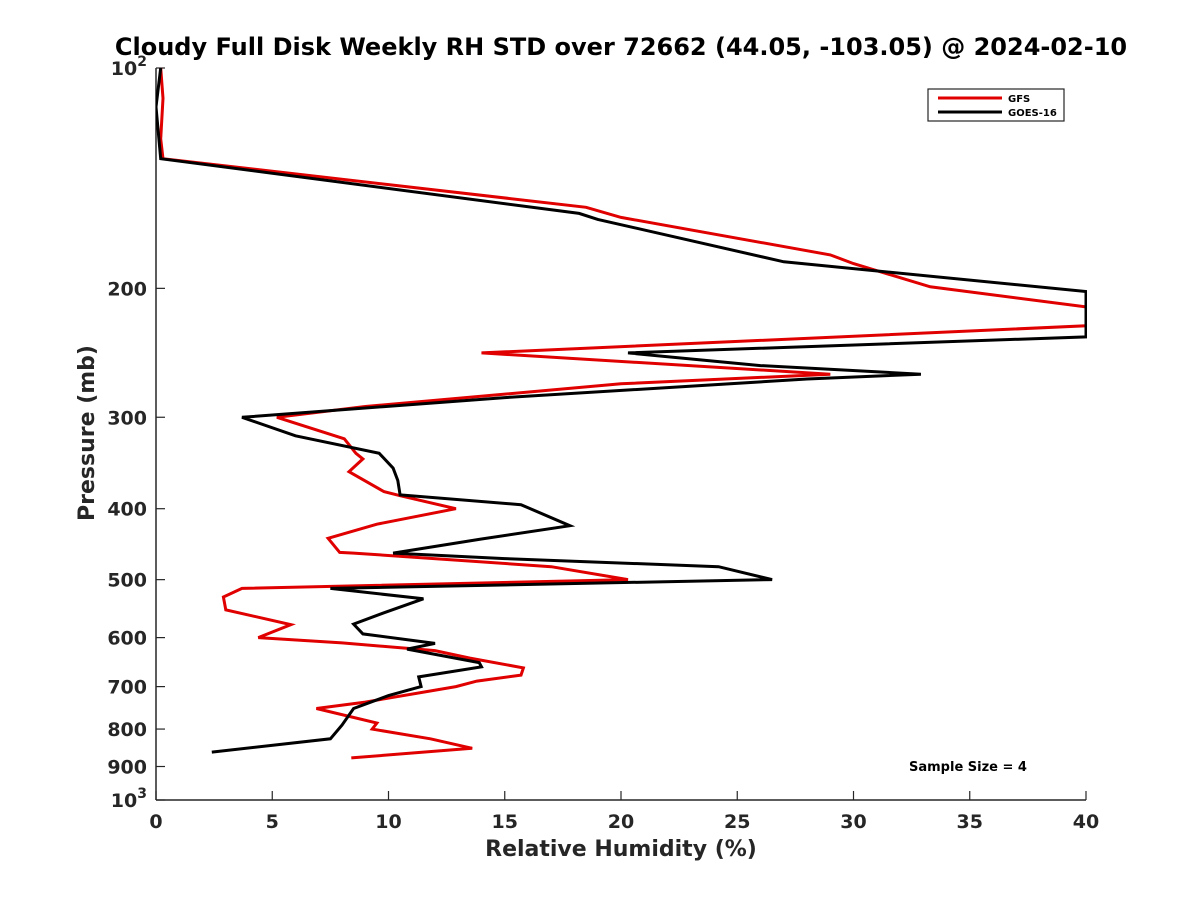 The image size is (1200, 900). I want to click on y-tick-label: 700, so click(127, 688).